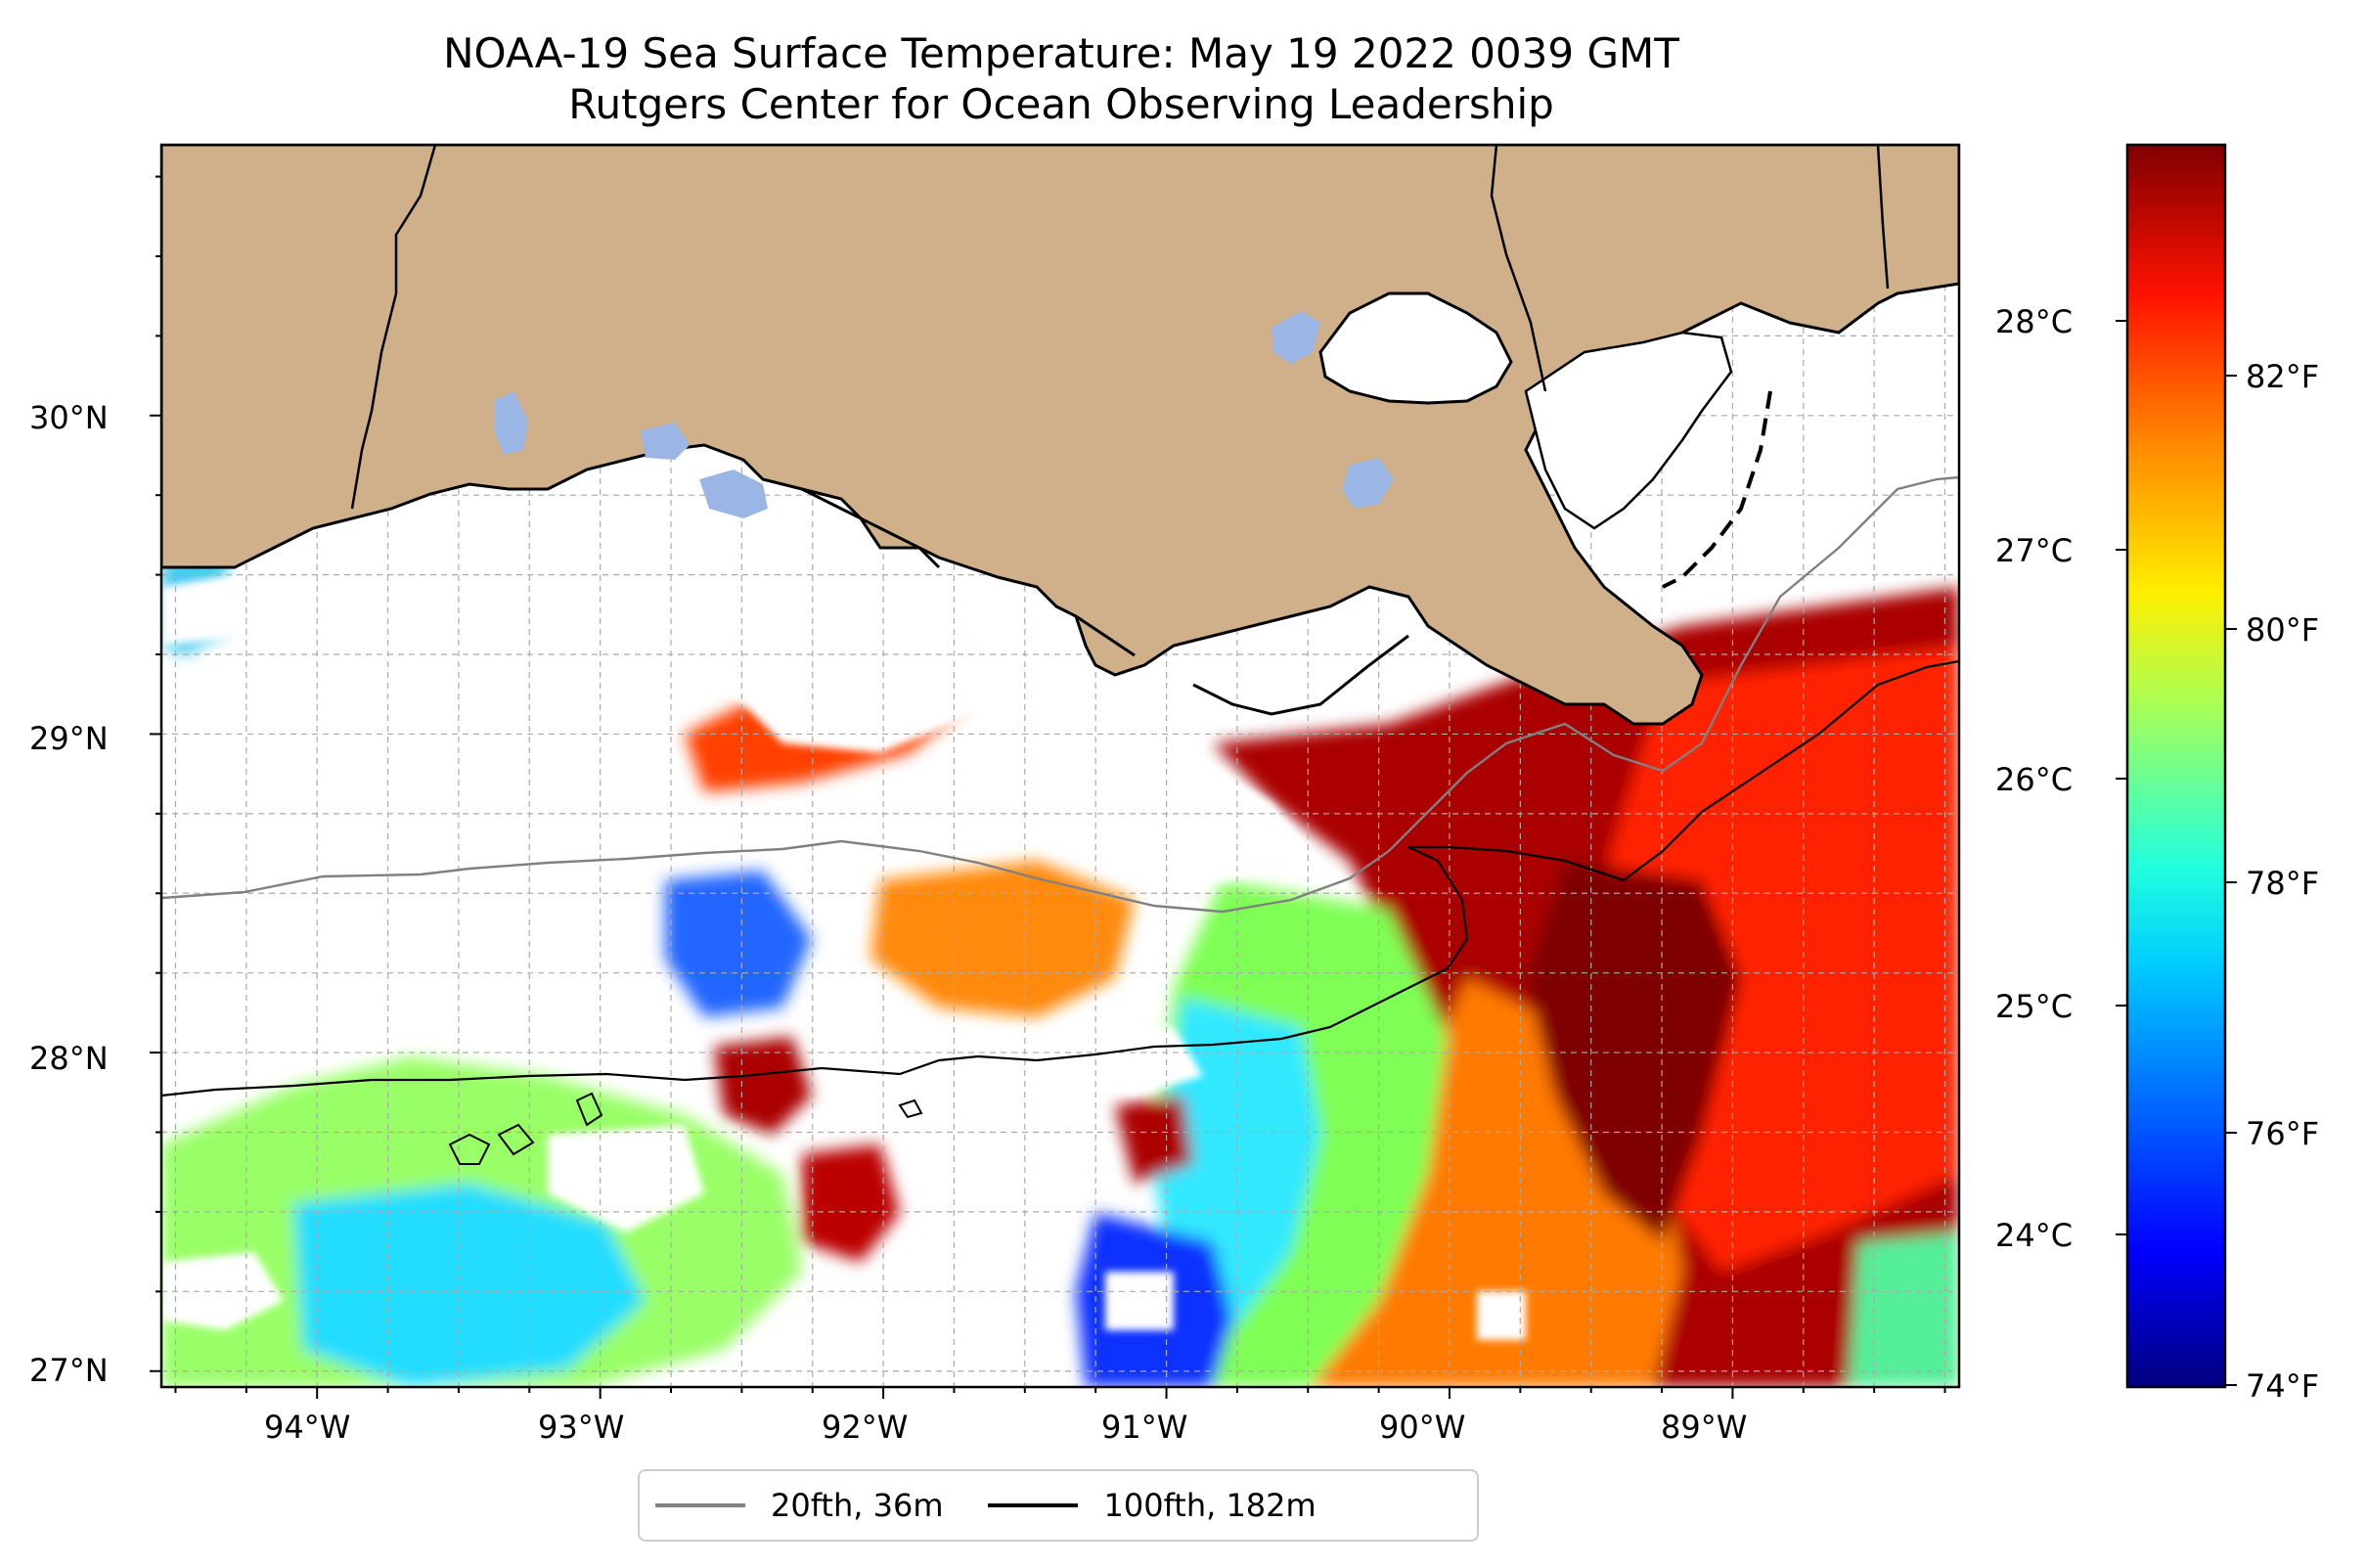 The height and width of the screenshot is (1568, 2365). I want to click on lon-tick-89w: 89°W, so click(1704, 1427).